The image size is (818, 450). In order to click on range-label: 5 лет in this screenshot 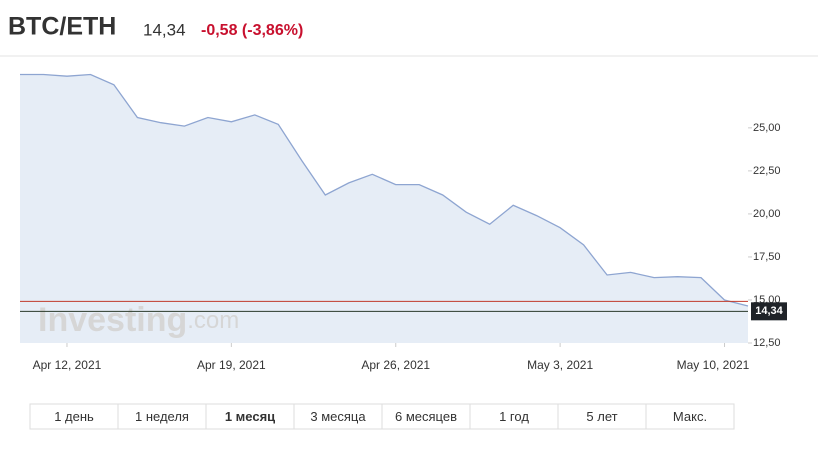, I will do `click(601, 416)`.